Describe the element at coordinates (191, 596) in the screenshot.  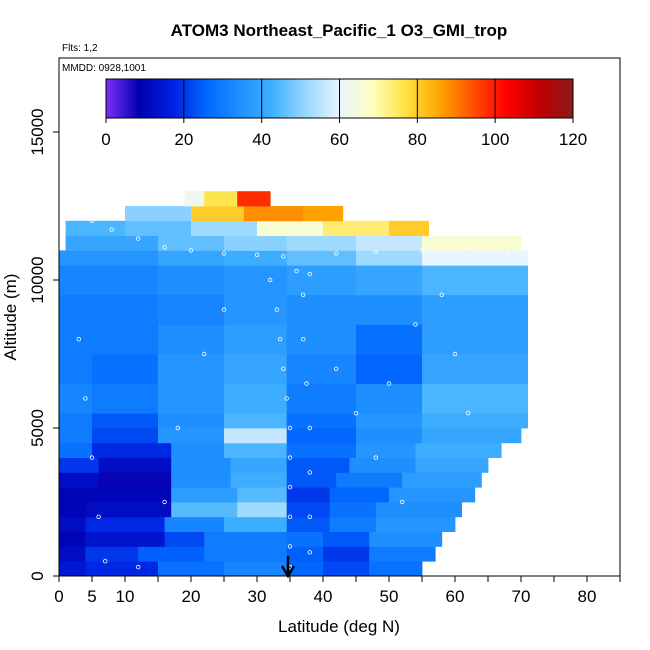
I see `x-tick-label: 20` at that location.